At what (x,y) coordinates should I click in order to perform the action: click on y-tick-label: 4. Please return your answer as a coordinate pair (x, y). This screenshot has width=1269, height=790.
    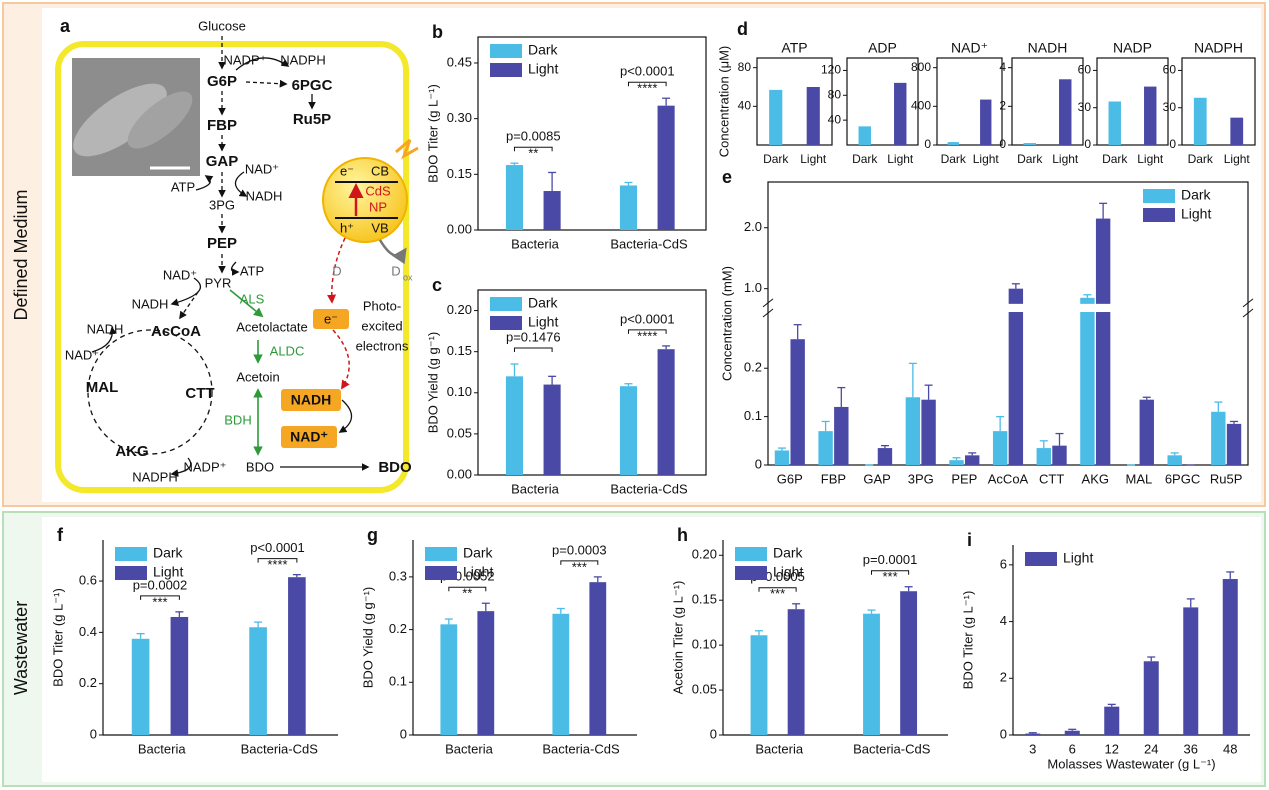
    Looking at the image, I should click on (1002, 67).